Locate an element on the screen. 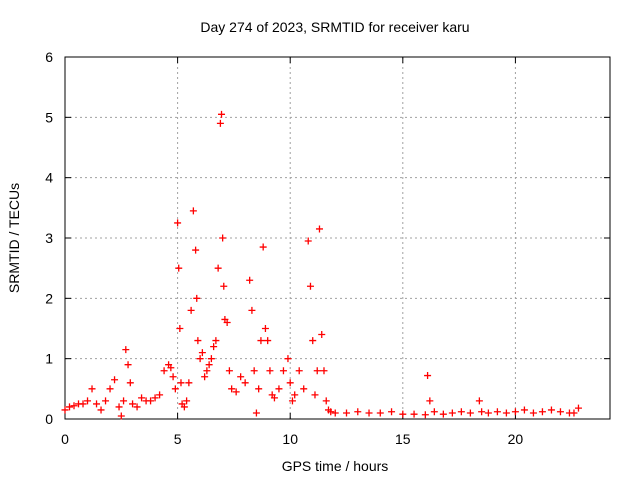 The height and width of the screenshot is (480, 640). y-tick-label: 6 is located at coordinates (49, 57).